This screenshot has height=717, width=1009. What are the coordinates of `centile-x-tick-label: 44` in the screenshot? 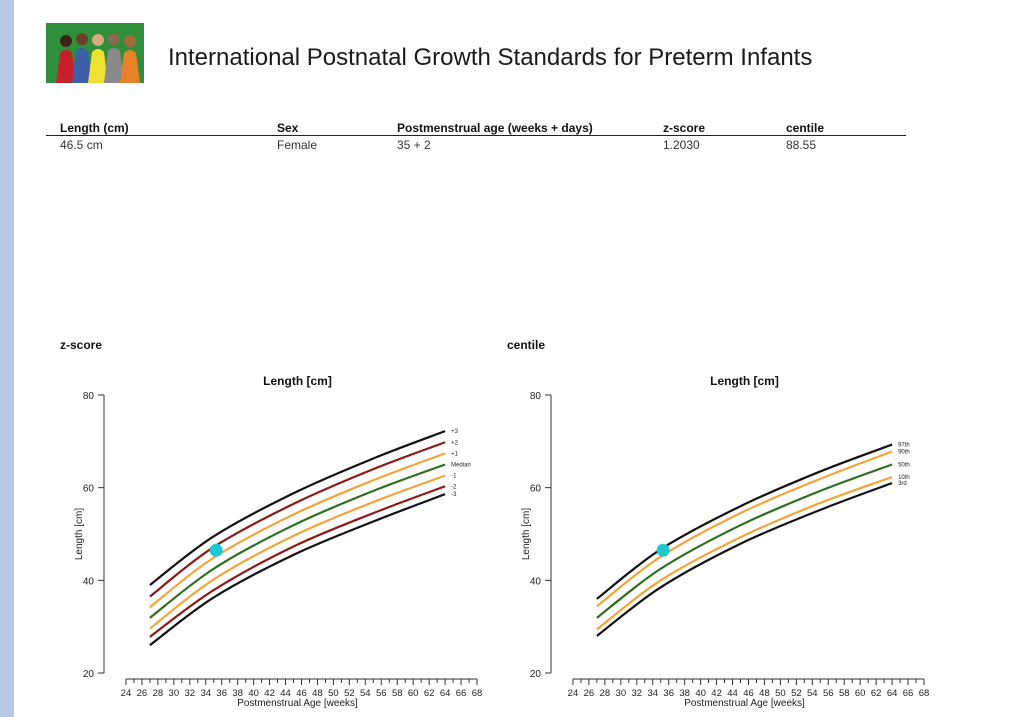 It's located at (732, 693).